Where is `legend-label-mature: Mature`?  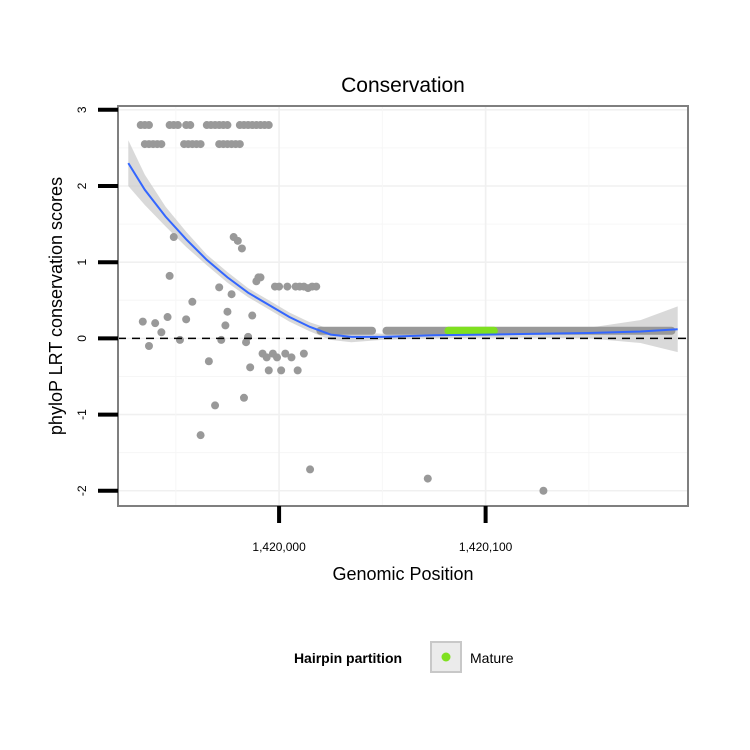
legend-label-mature: Mature is located at coordinates (492, 658).